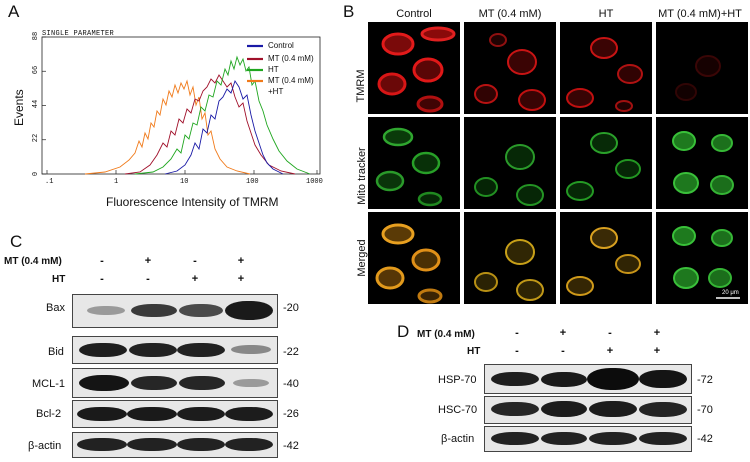  Describe the element at coordinates (446, 334) in the screenshot. I see `treatment-label-mt-d: MT (0.4 mM)` at that location.